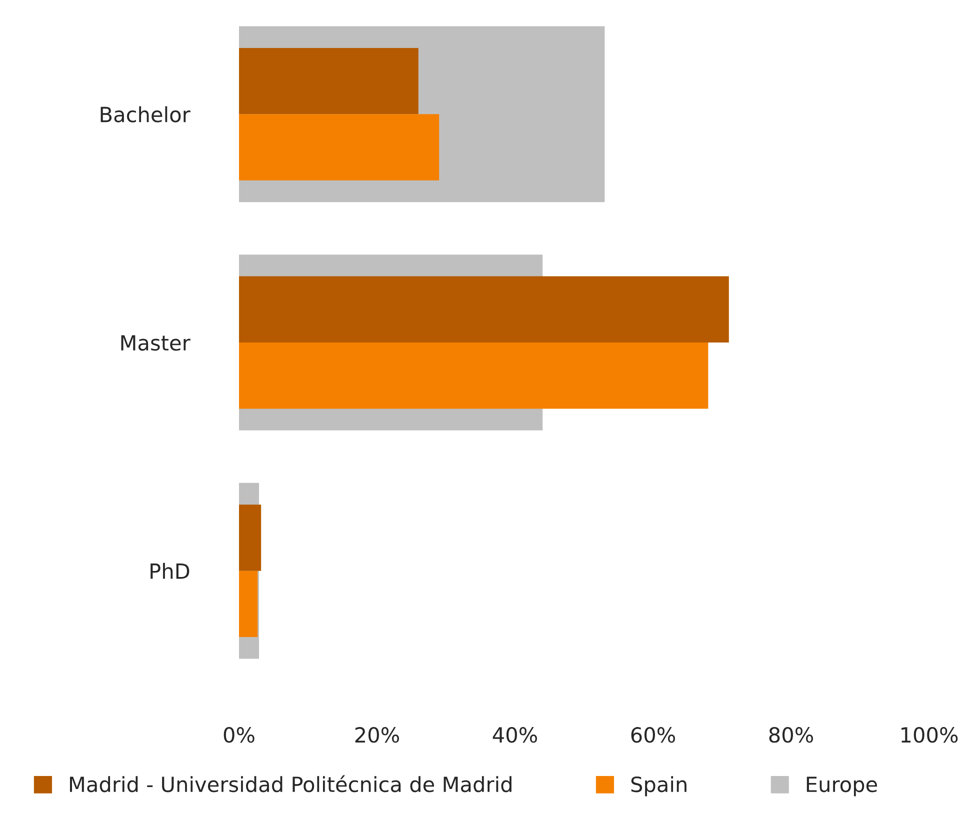 The height and width of the screenshot is (815, 971). I want to click on x-tick-label: 60%, so click(653, 735).